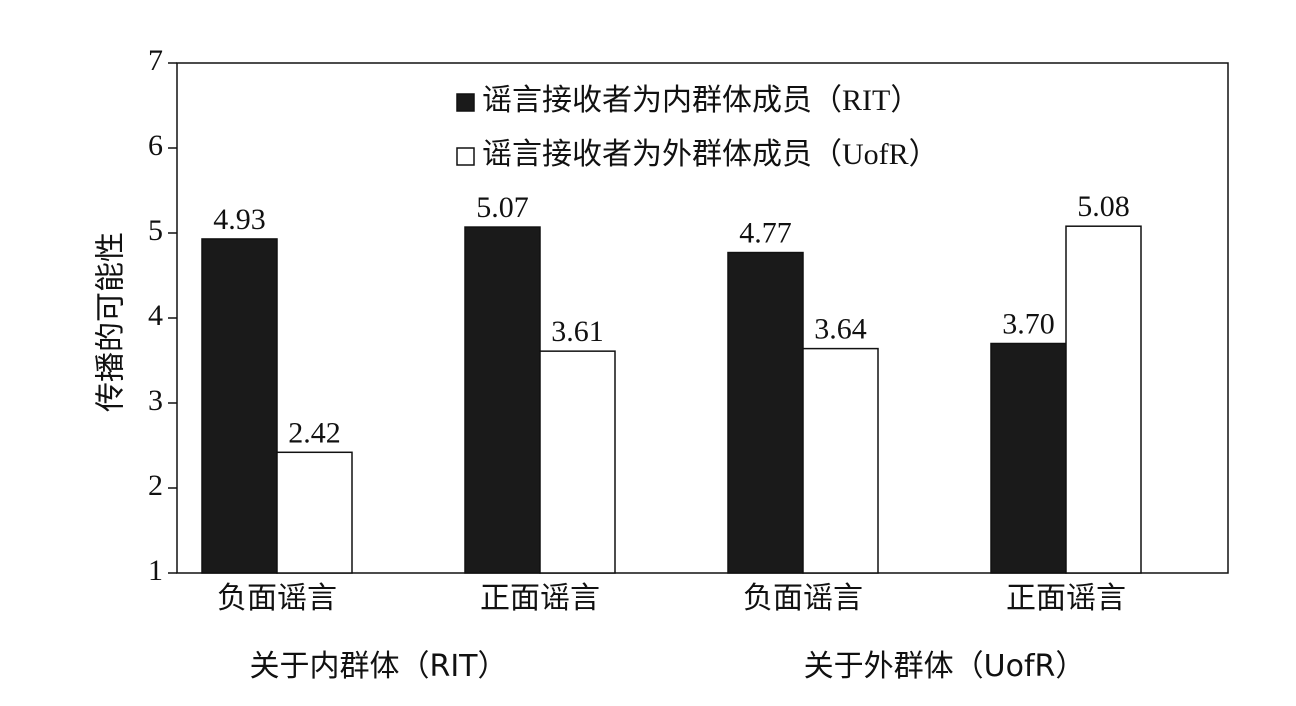  Describe the element at coordinates (155, 230) in the screenshot. I see `y-tick-label: 5` at that location.